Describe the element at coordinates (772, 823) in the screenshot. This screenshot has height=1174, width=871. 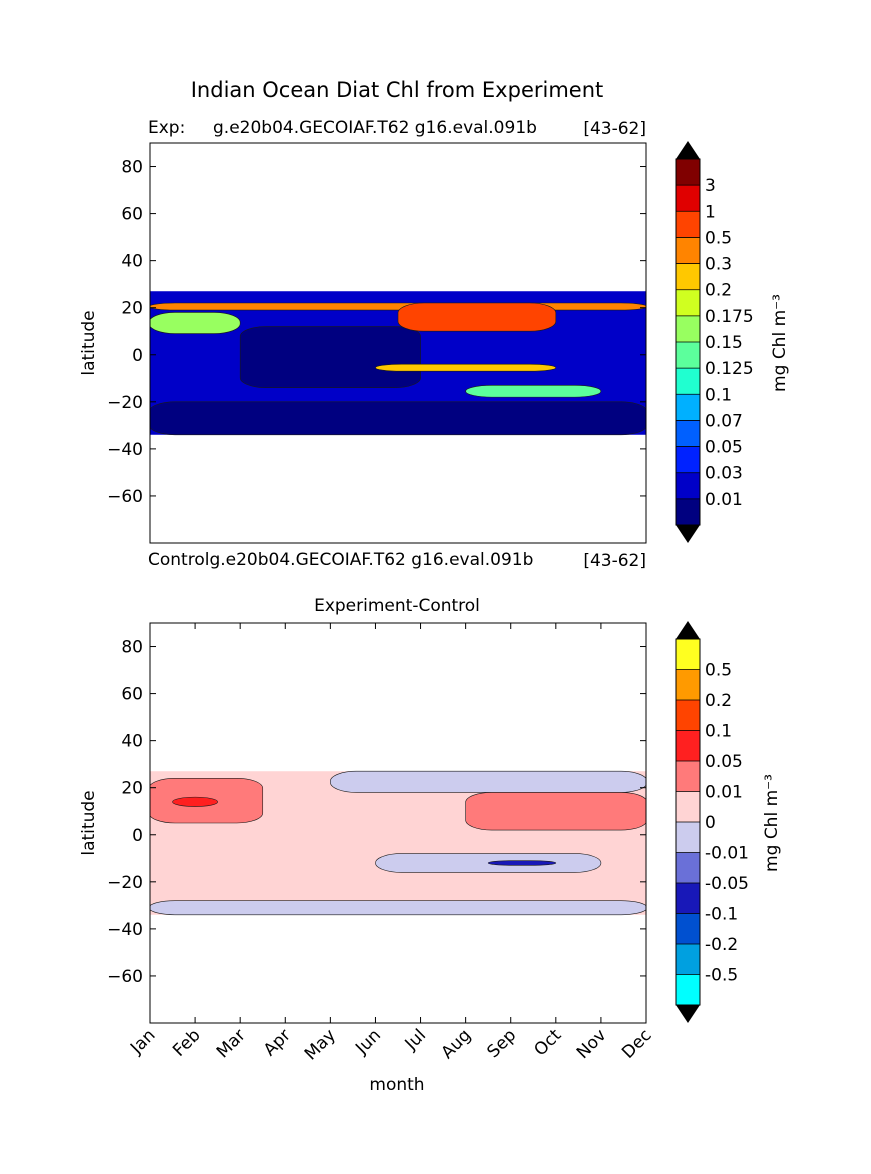
I see `bottom-colorbar-label: mg Chl m⁻³` at that location.